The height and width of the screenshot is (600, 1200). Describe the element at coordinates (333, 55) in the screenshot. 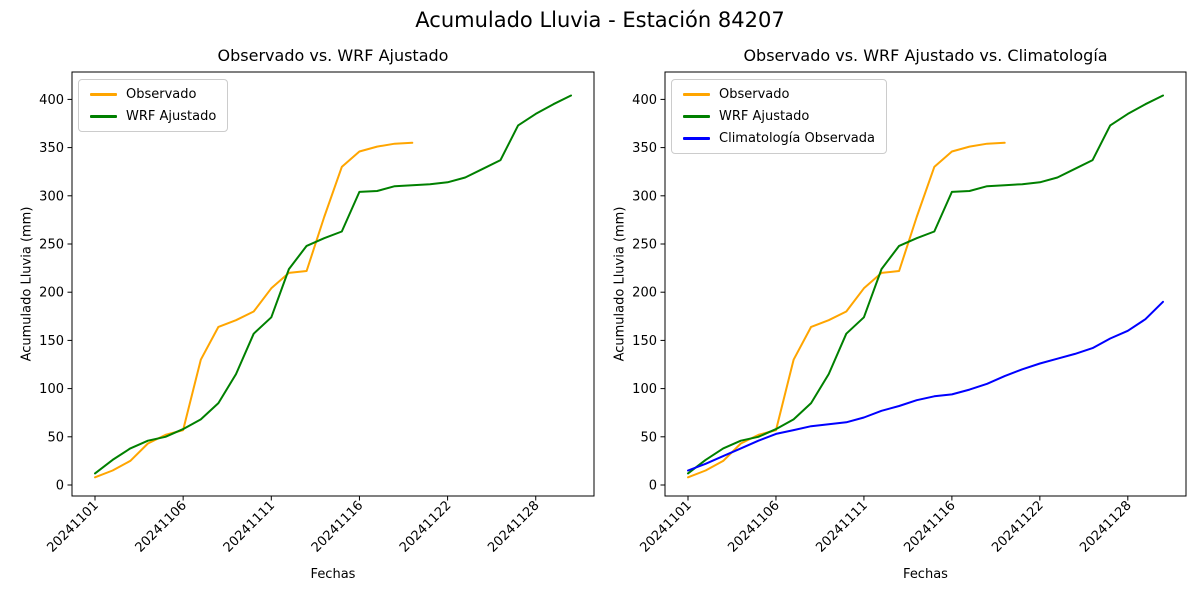

I see `left-chart-title: Observado vs. WRF Ajustado` at that location.